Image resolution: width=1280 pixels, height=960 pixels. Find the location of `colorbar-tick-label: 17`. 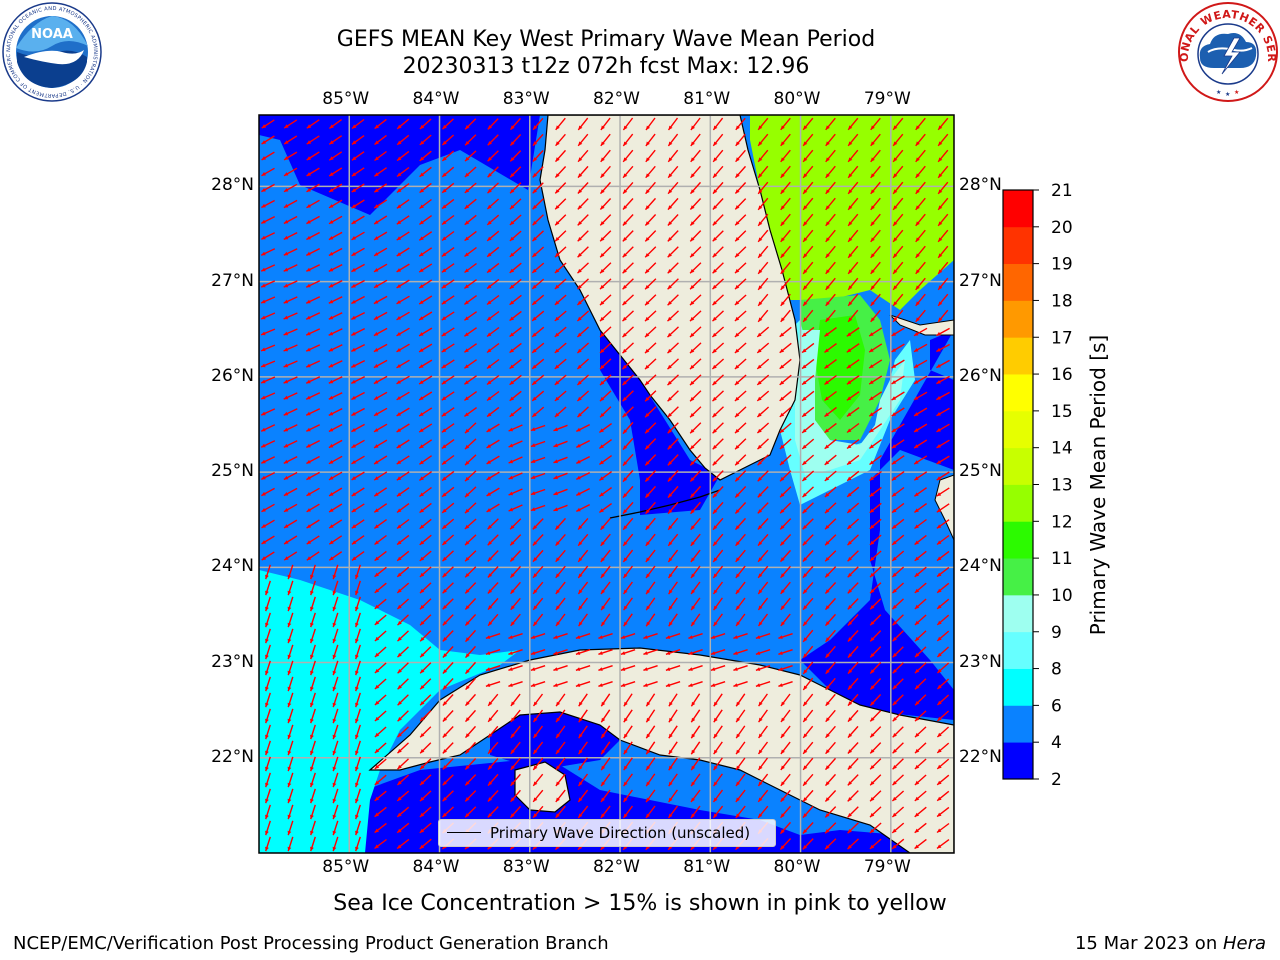

colorbar-tick-label: 17 is located at coordinates (1062, 338).